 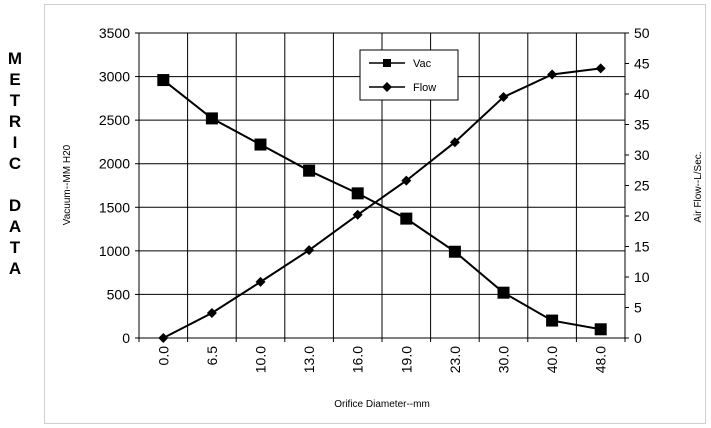 What do you see at coordinates (504, 359) in the screenshot?
I see `x-tick-label: 30.0` at bounding box center [504, 359].